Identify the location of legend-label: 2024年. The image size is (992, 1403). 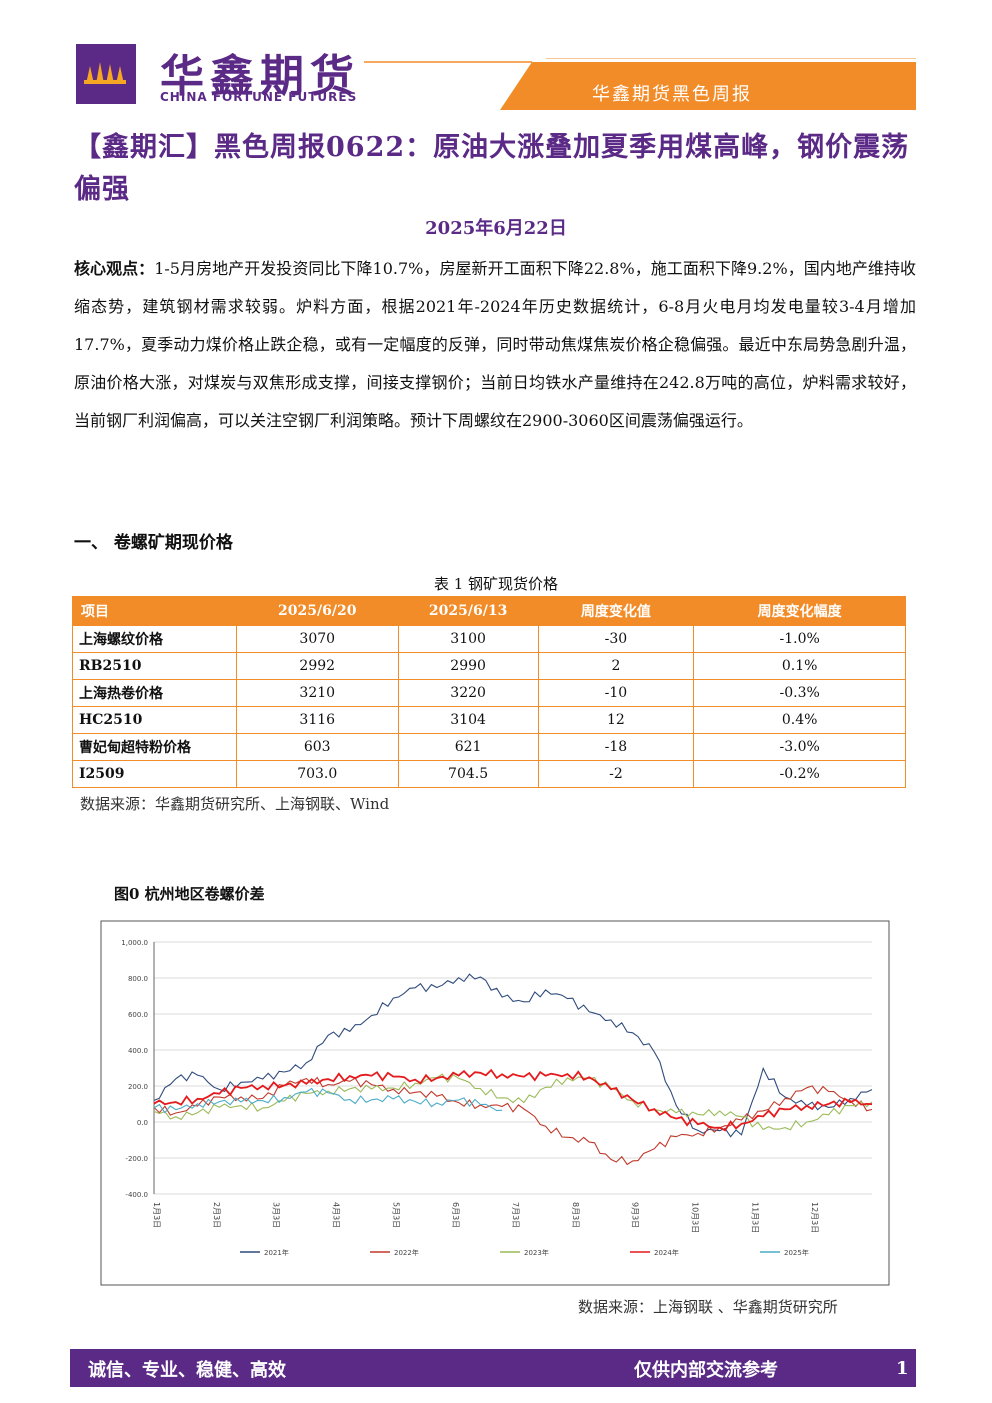
(666, 1252).